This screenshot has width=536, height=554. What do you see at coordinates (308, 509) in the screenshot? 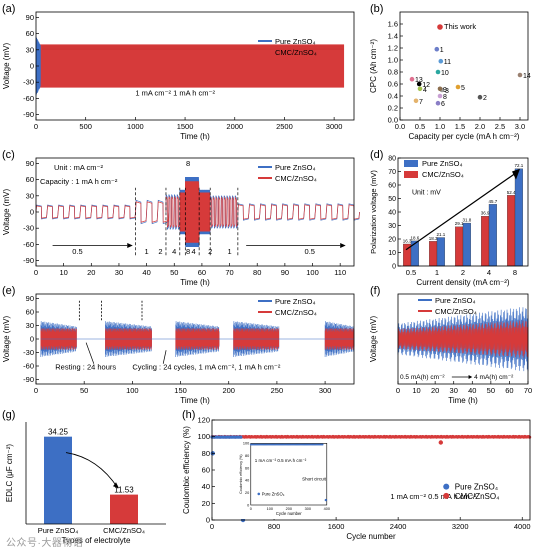
I see `inset-x-tick: 300` at bounding box center [308, 509].